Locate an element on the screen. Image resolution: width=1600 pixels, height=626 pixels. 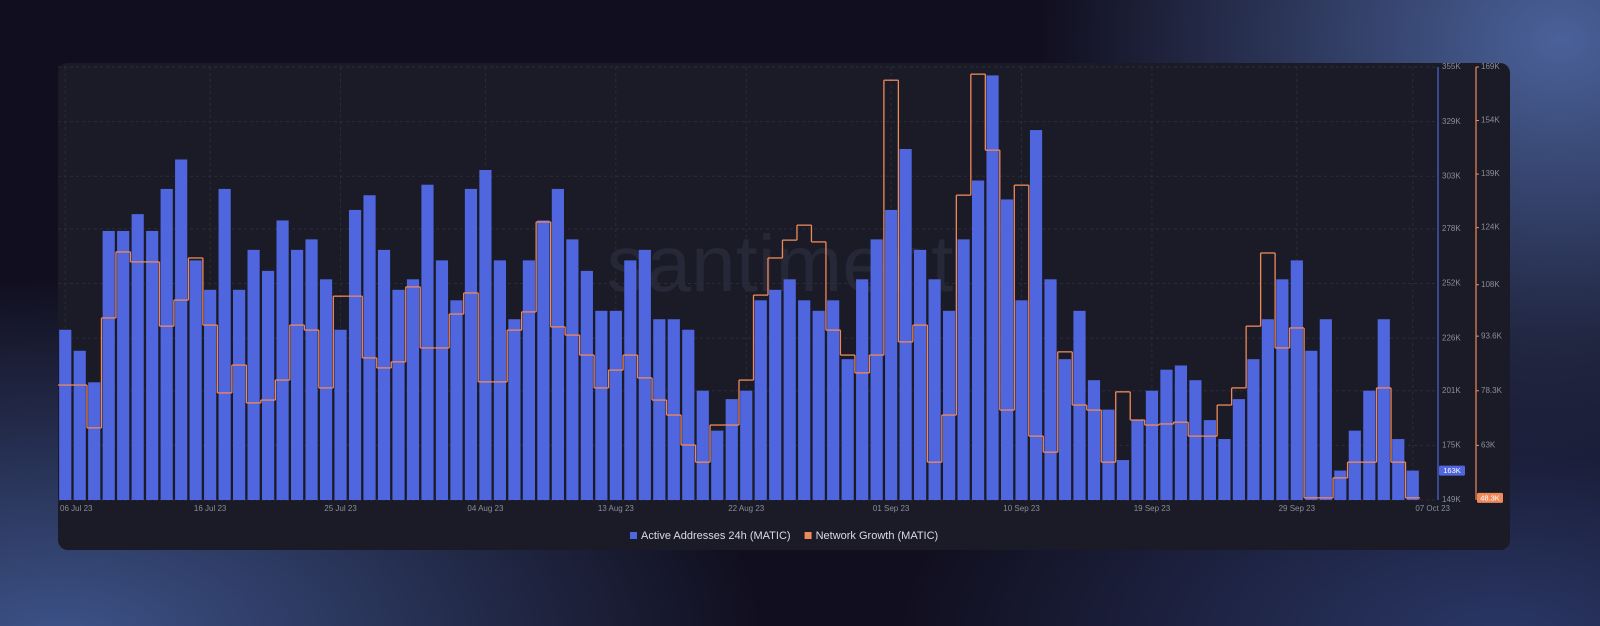
y2-tick-label: 154K is located at coordinates (1490, 120).